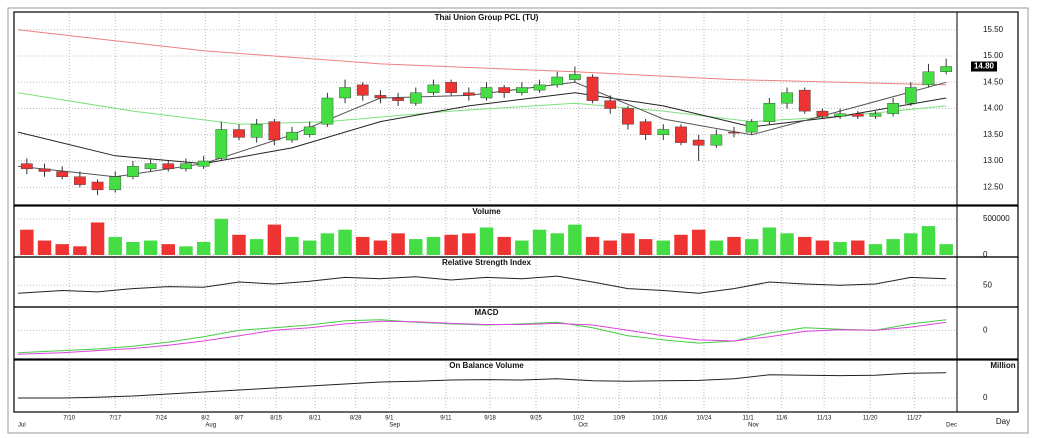  Describe the element at coordinates (486, 365) in the screenshot. I see `panel-title: On Balance Volume` at that location.